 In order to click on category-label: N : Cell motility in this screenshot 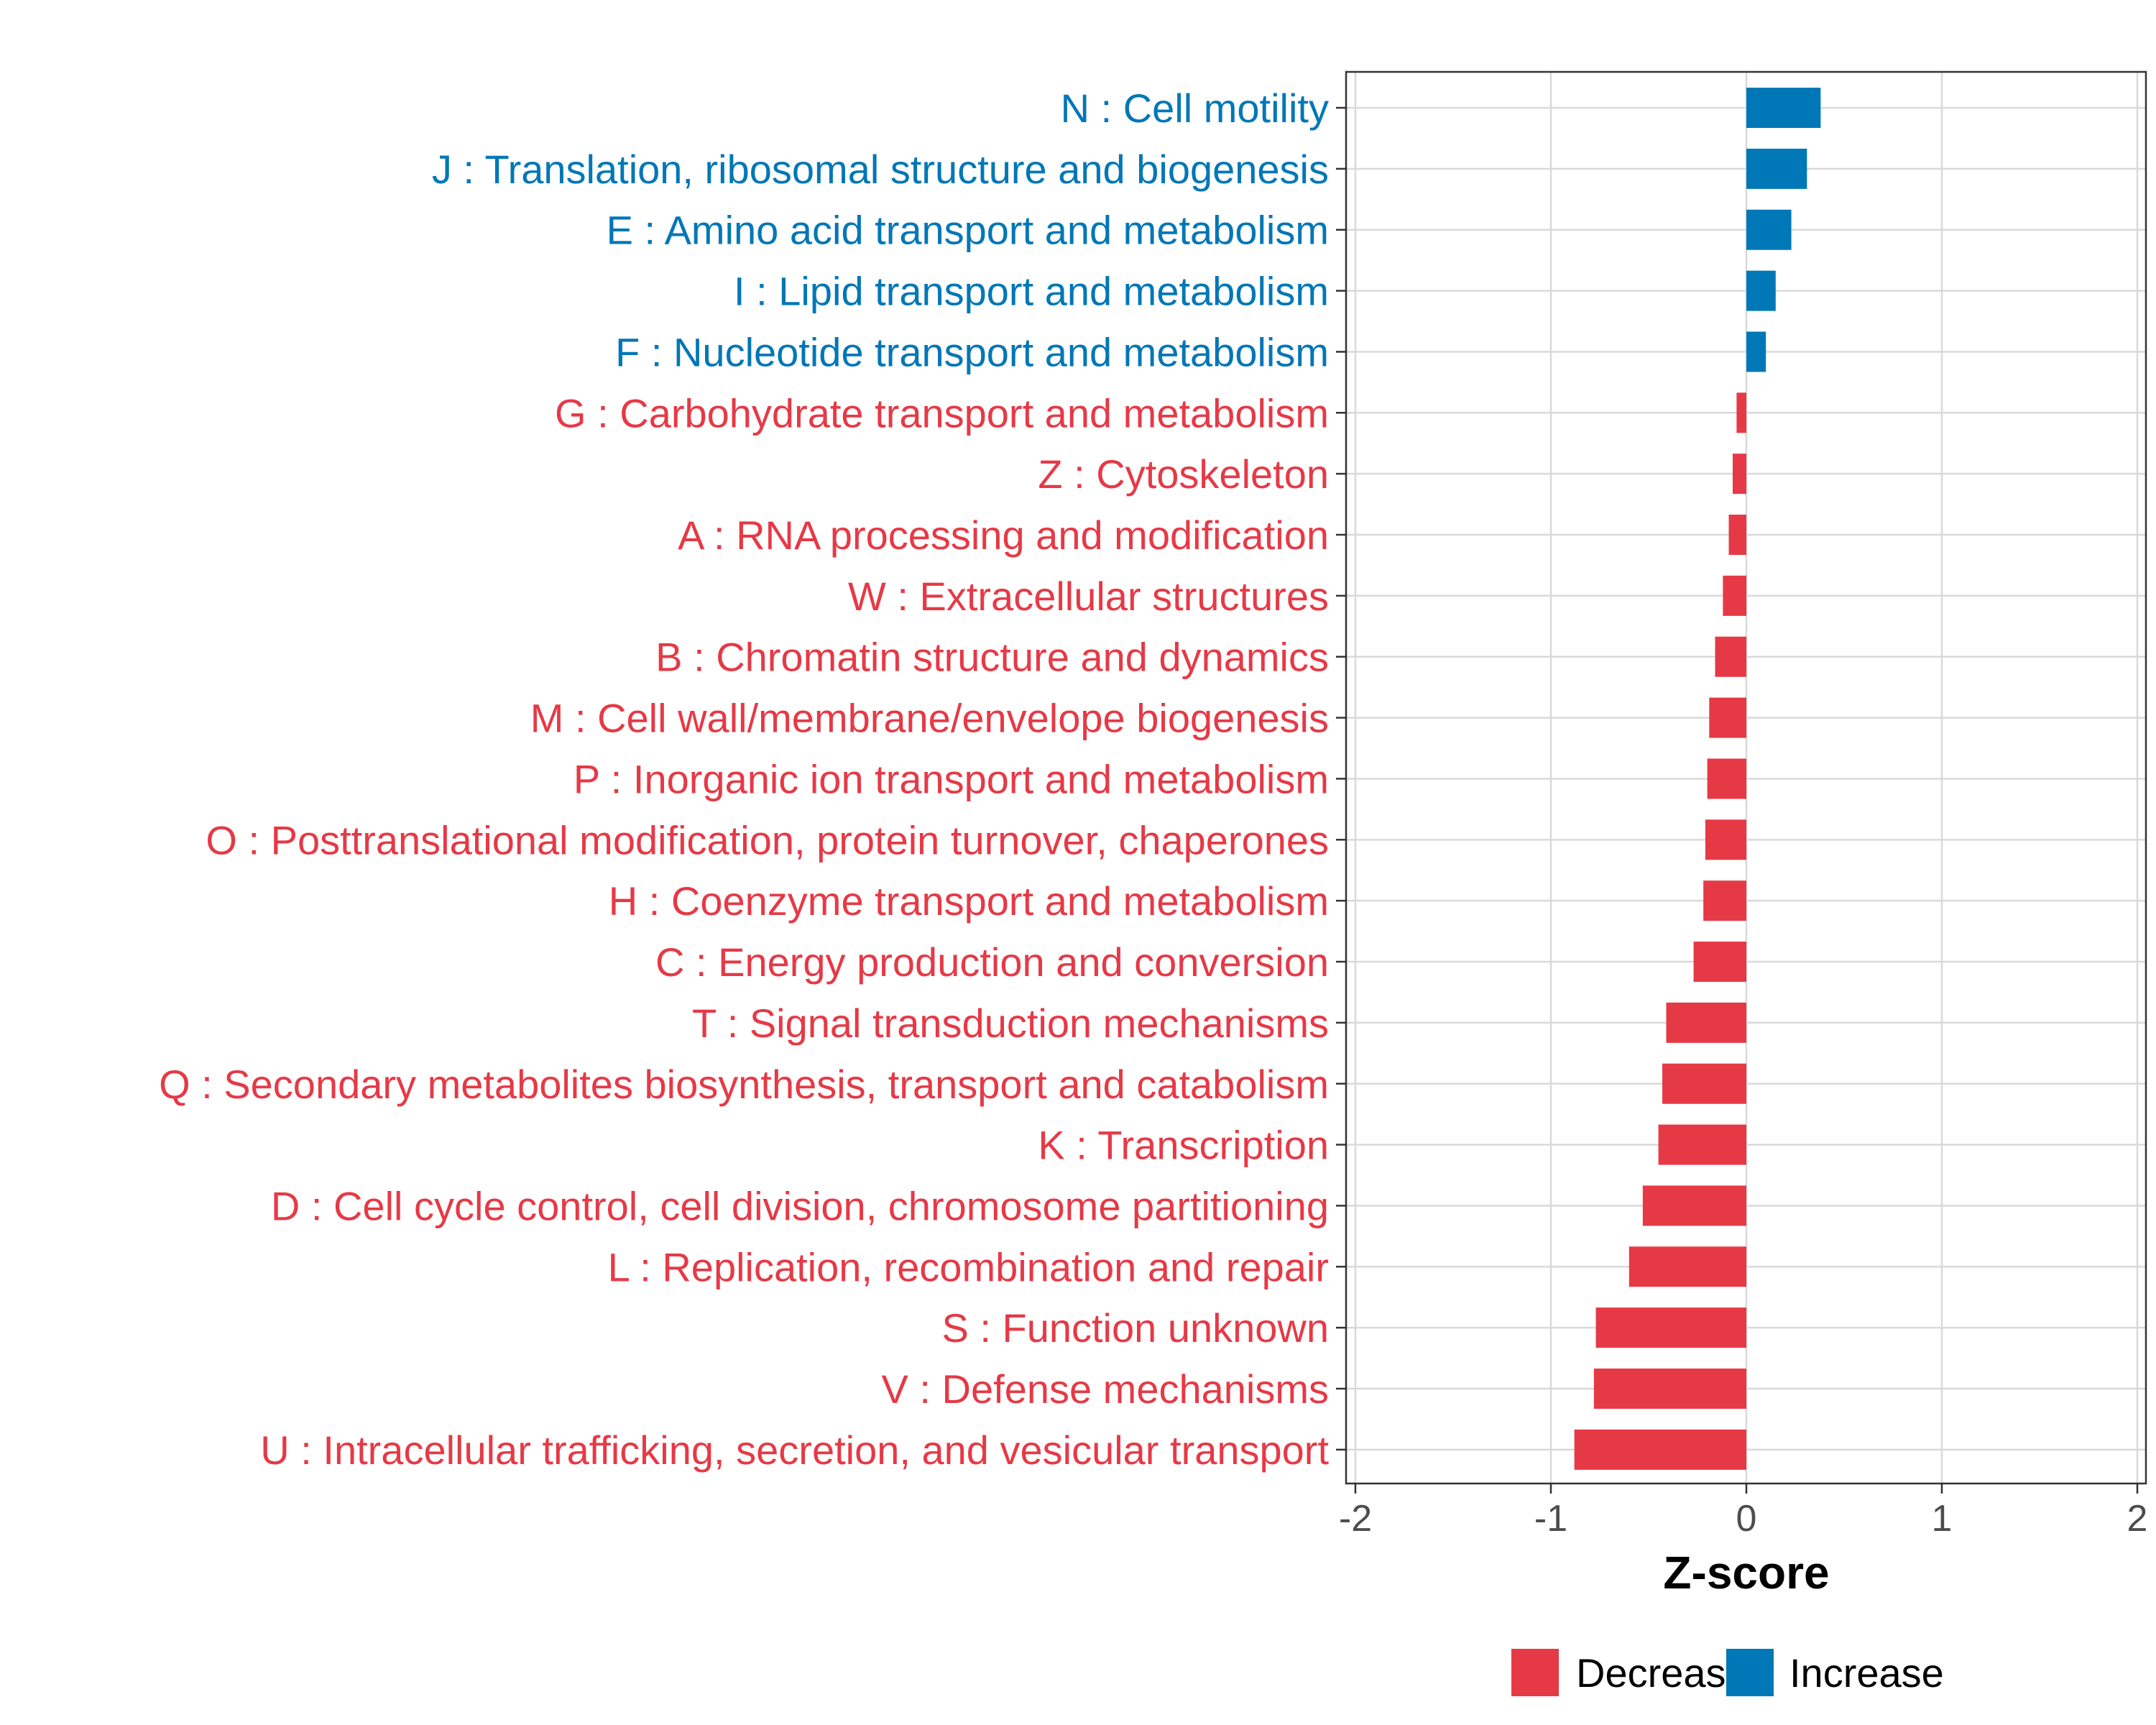, I will do `click(1195, 108)`.